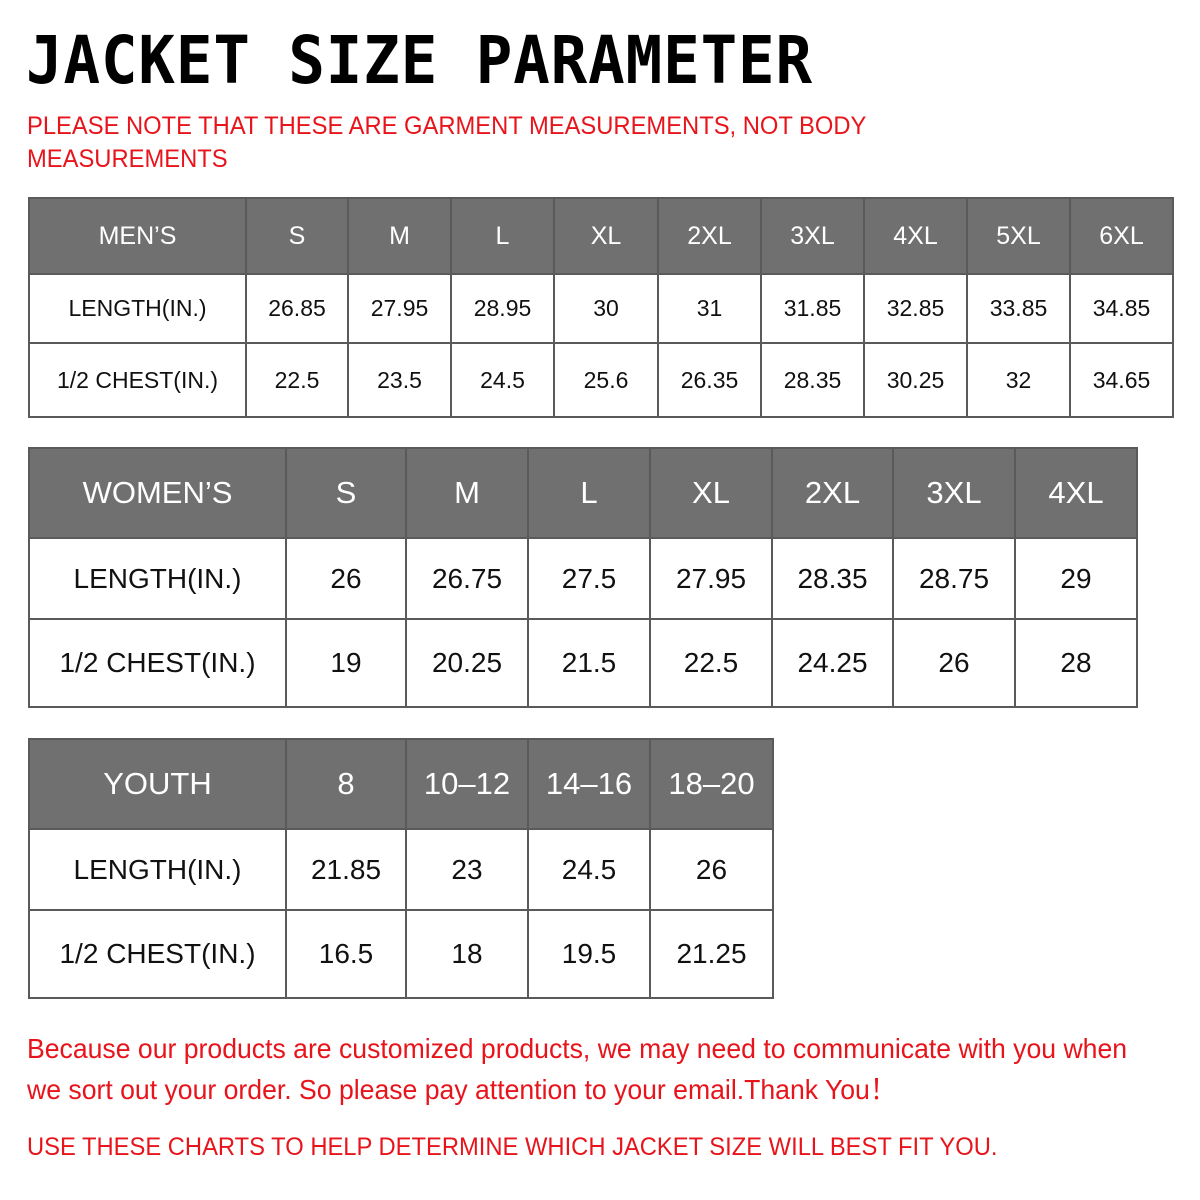  What do you see at coordinates (589, 784) in the screenshot?
I see `size-header-cell: 14–16` at bounding box center [589, 784].